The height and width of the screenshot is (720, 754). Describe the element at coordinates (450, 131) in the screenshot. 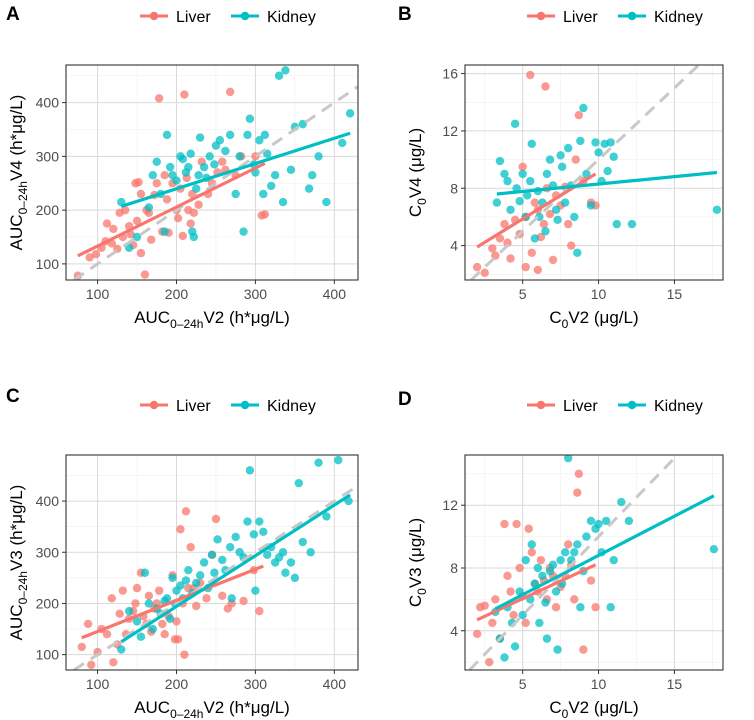

I see `y-tick-label: 12` at that location.